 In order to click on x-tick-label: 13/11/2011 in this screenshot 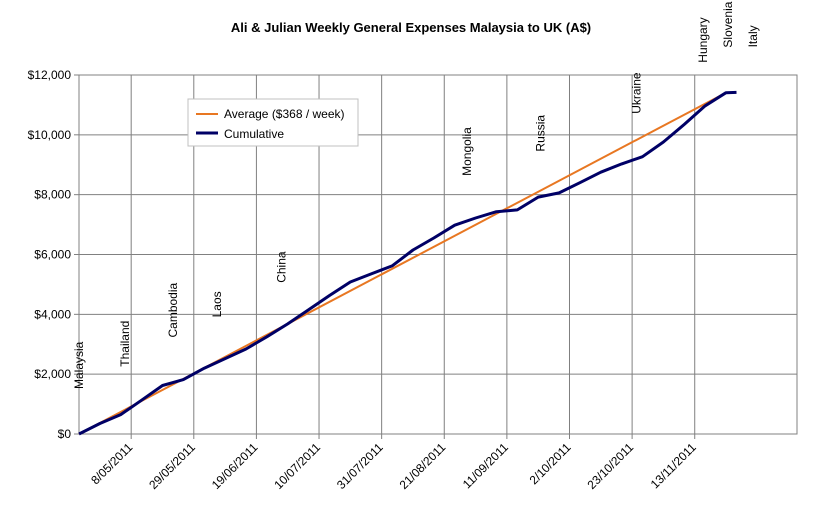, I will do `click(673, 465)`.